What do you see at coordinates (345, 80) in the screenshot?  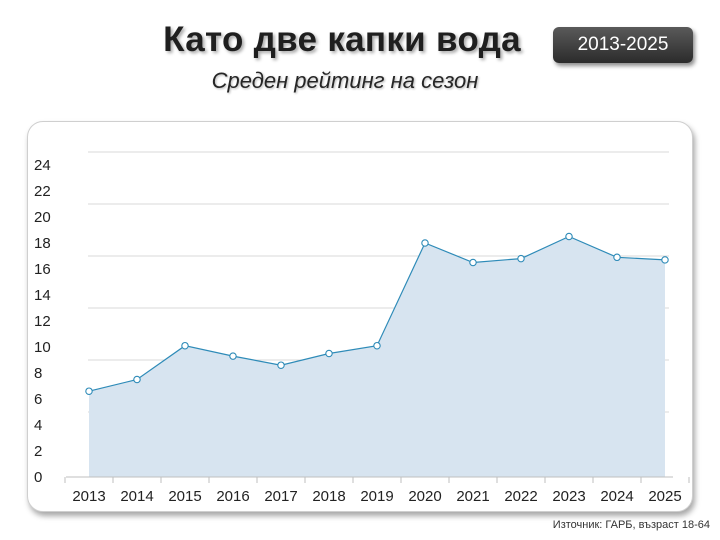 I see `chart-subtitle: Среден рейтинг на сезон` at bounding box center [345, 80].